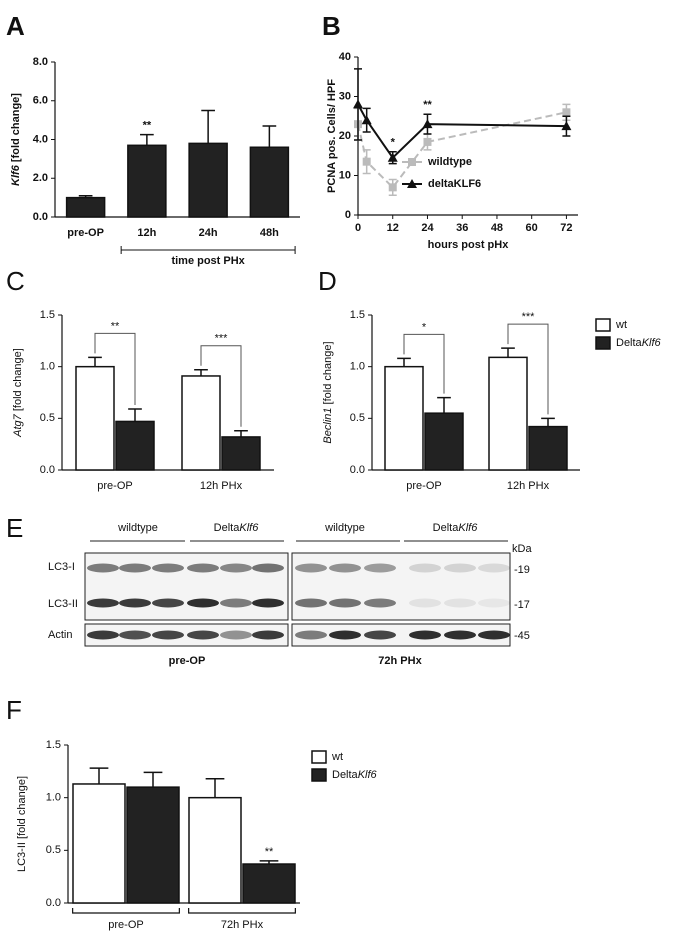 Image resolution: width=675 pixels, height=933 pixels. Describe the element at coordinates (522, 636) in the screenshot. I see `size-marker: -45` at that location.